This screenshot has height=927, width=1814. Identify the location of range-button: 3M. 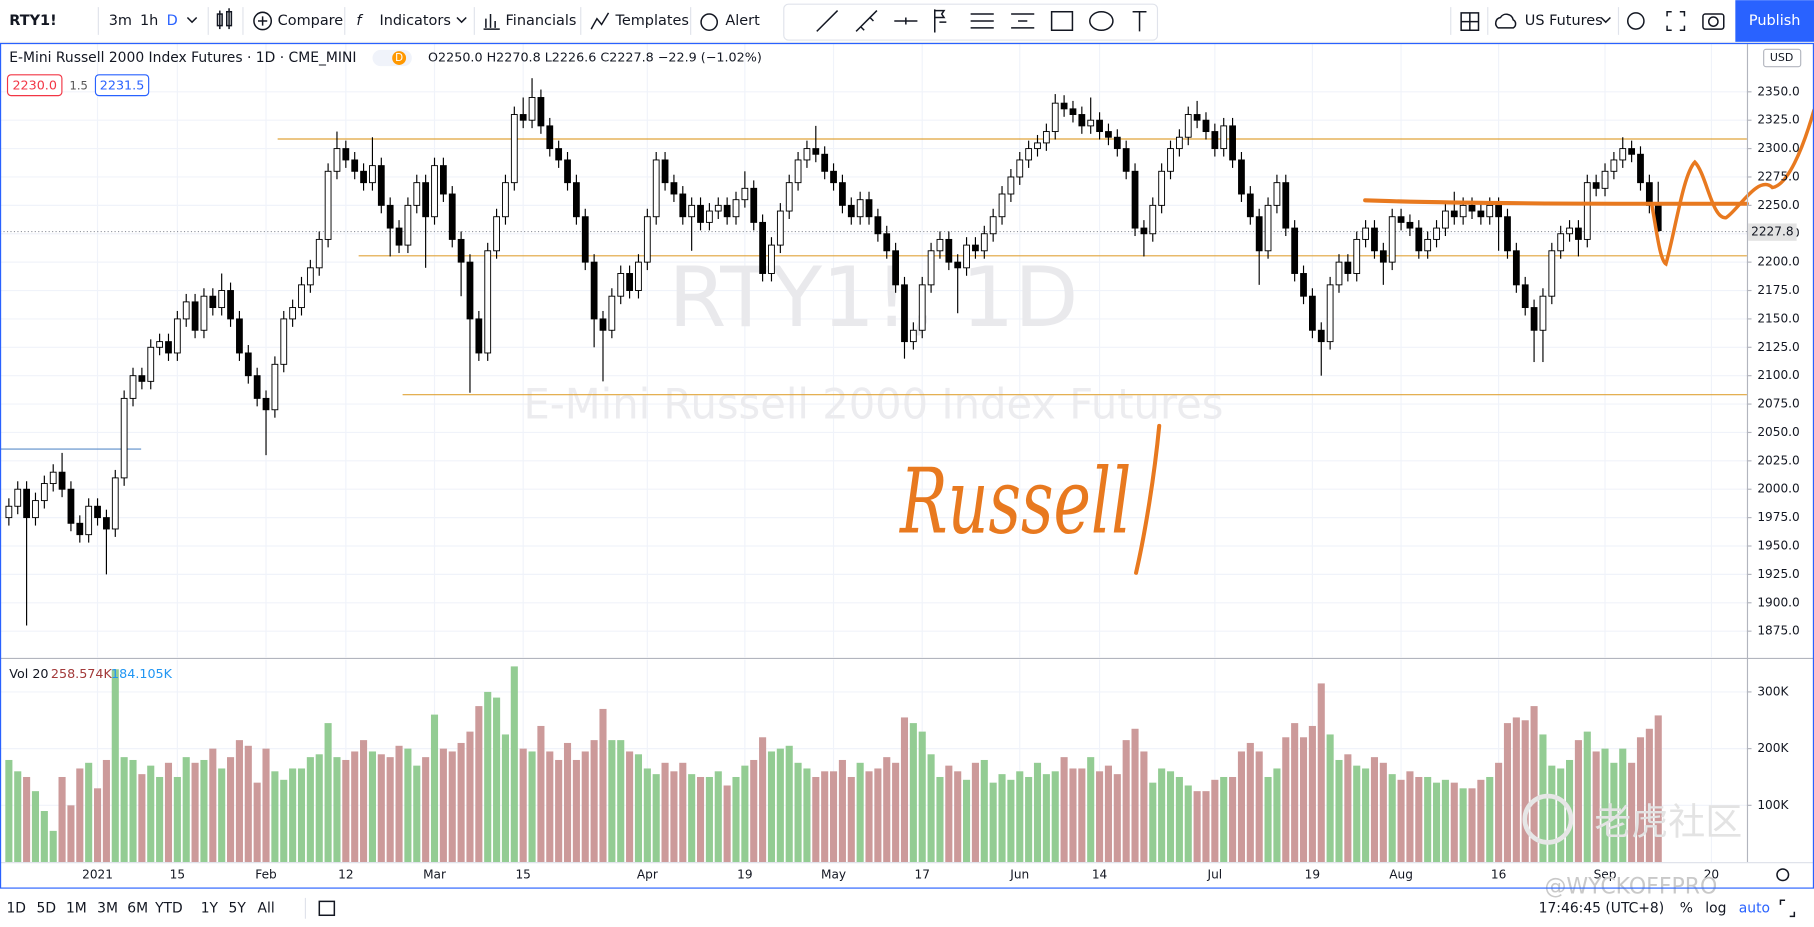
(107, 908).